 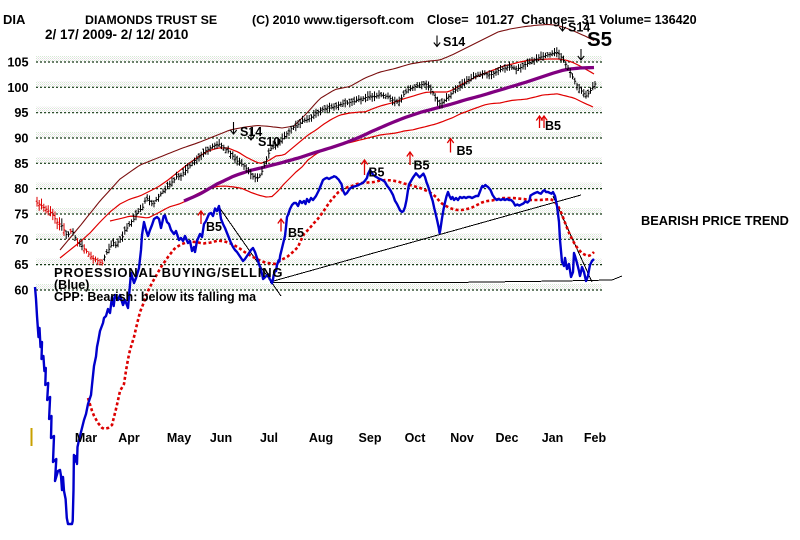 What do you see at coordinates (21, 291) in the screenshot?
I see `svg-text: 60` at bounding box center [21, 291].